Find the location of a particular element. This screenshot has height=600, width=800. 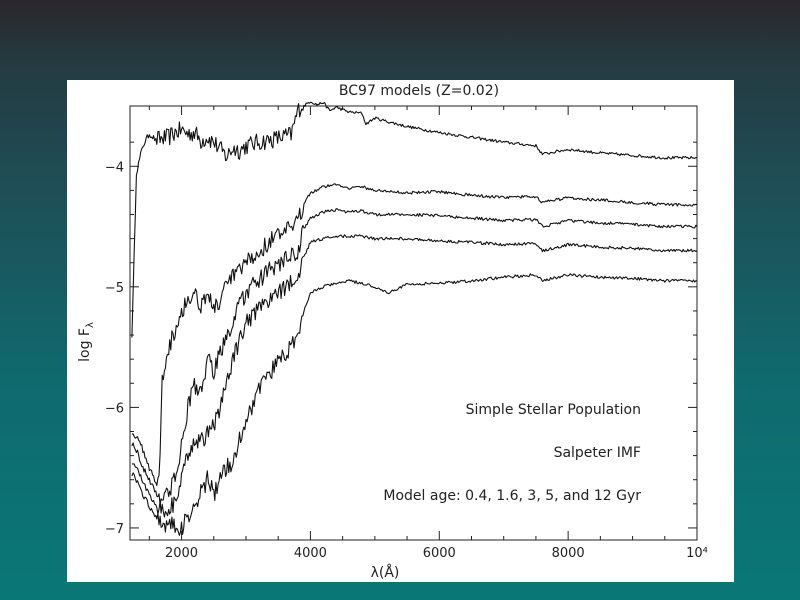

y-tick-label: −4 is located at coordinates (114, 167).